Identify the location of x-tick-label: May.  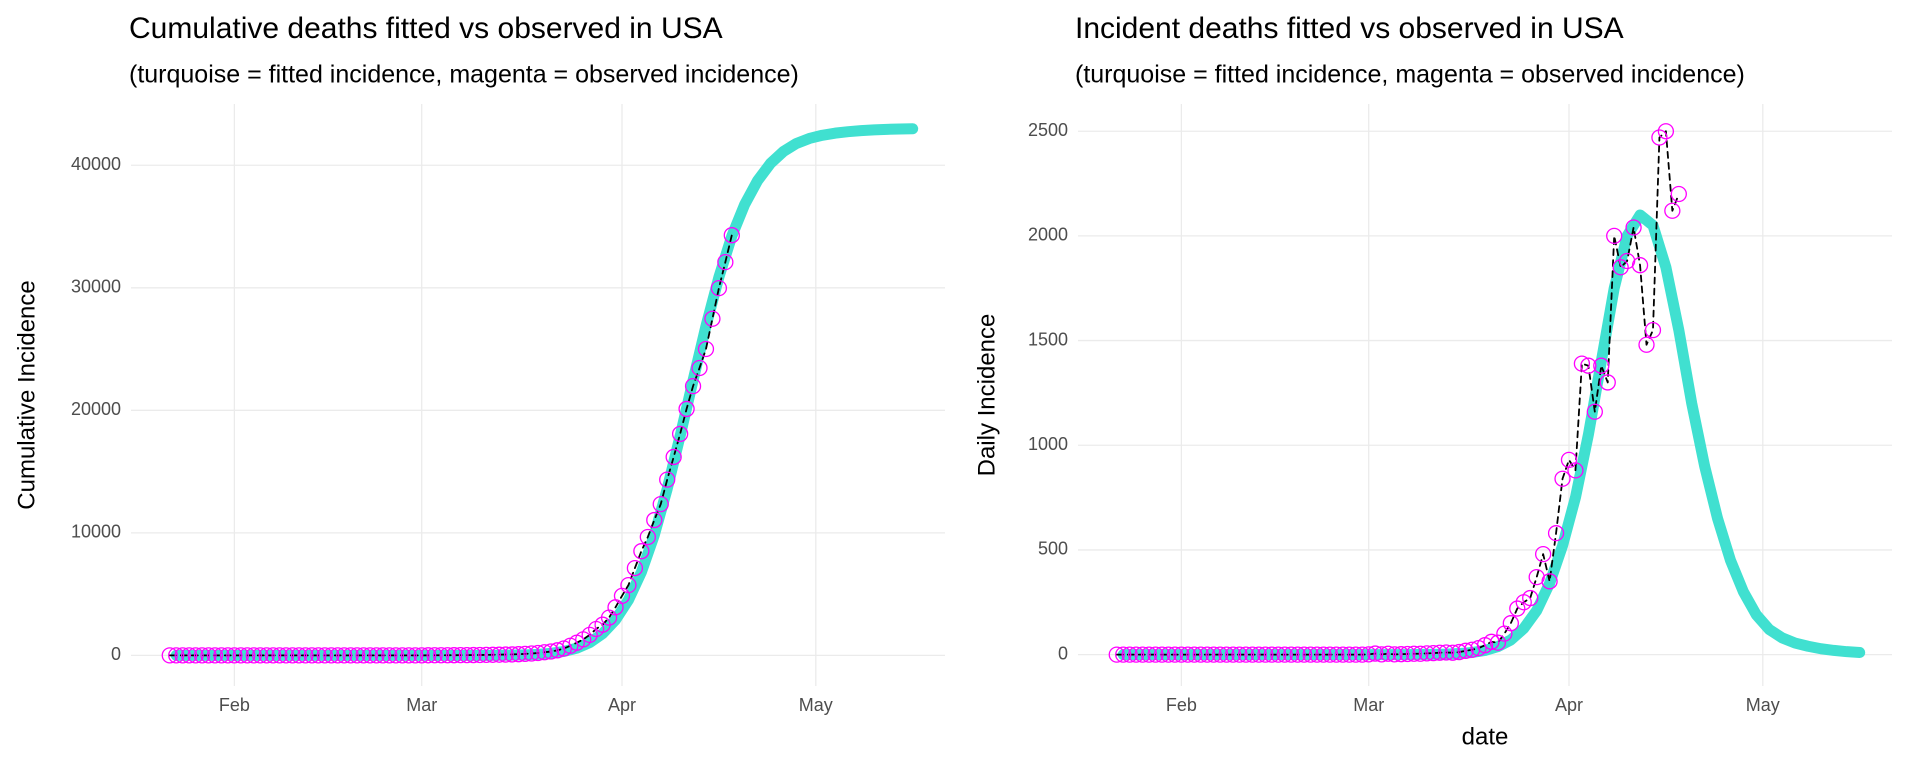
(816, 705).